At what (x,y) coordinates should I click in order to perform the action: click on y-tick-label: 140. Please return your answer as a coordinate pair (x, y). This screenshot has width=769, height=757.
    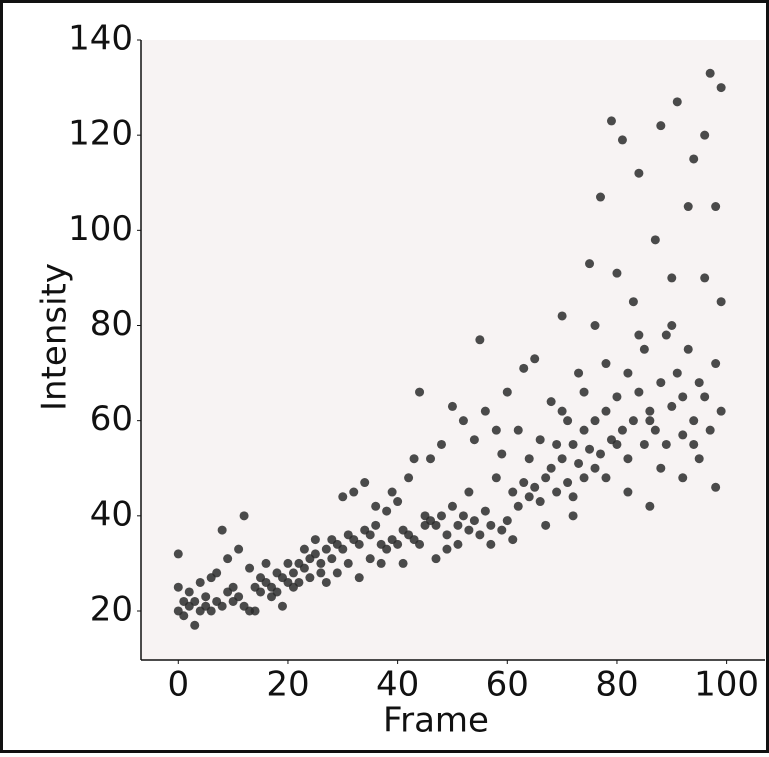
    Looking at the image, I should click on (100, 39).